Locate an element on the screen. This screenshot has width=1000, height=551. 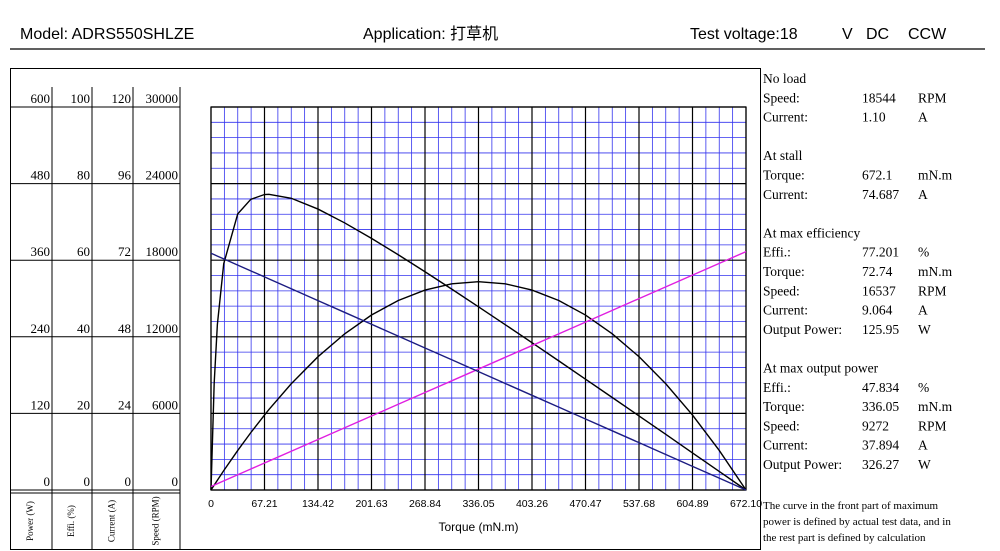
x-tick-label: 67.21 is located at coordinates (264, 504).